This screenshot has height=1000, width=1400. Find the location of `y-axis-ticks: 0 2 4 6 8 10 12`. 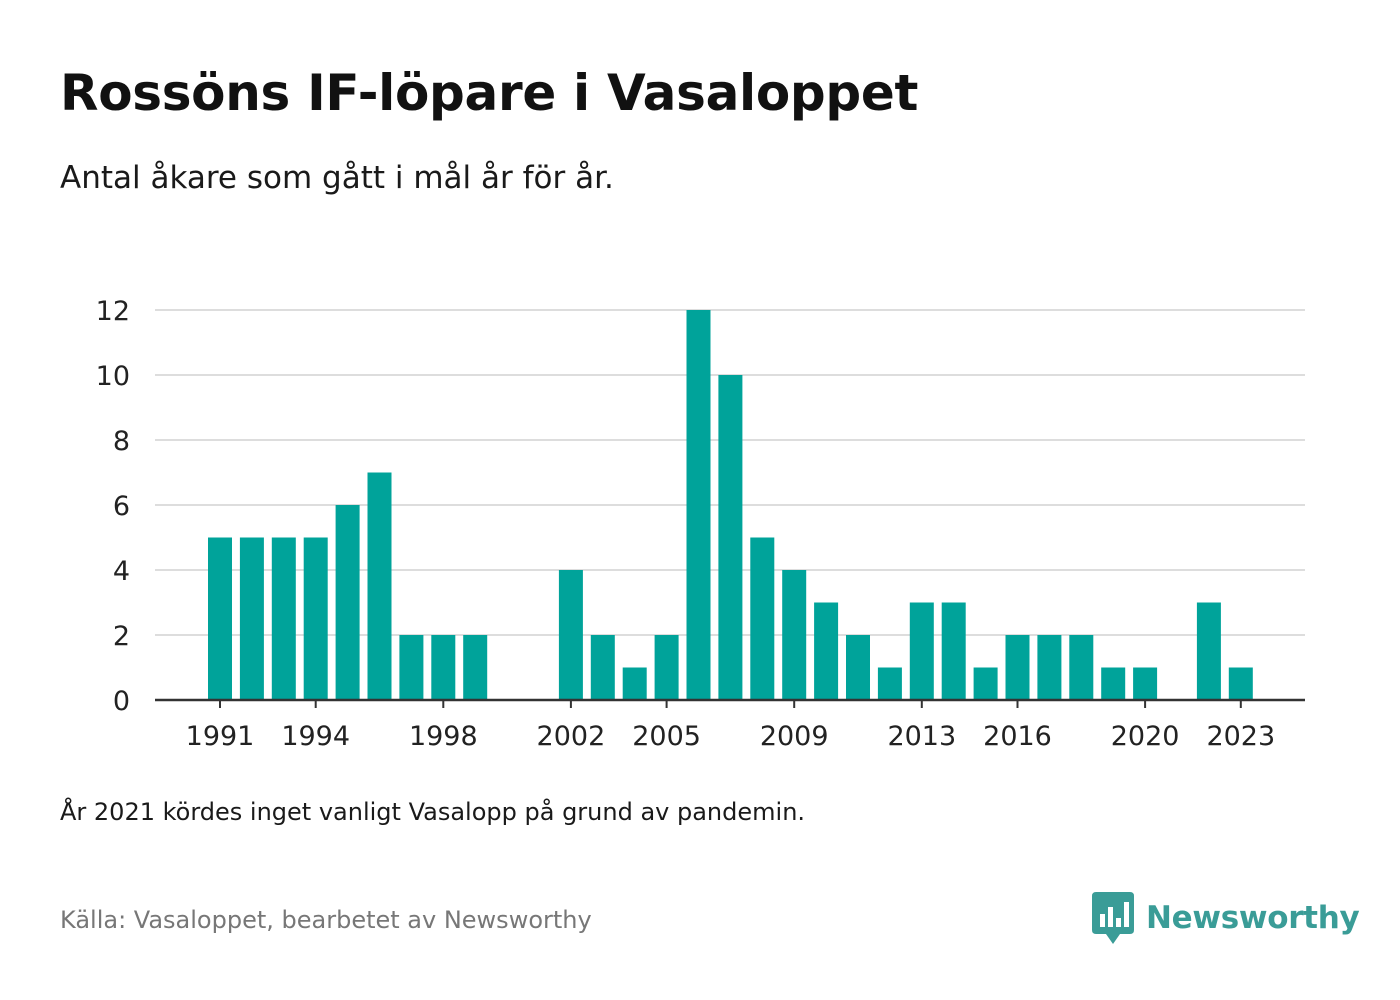

y-axis-ticks: 0 2 4 6 8 10 12 is located at coordinates (113, 506).